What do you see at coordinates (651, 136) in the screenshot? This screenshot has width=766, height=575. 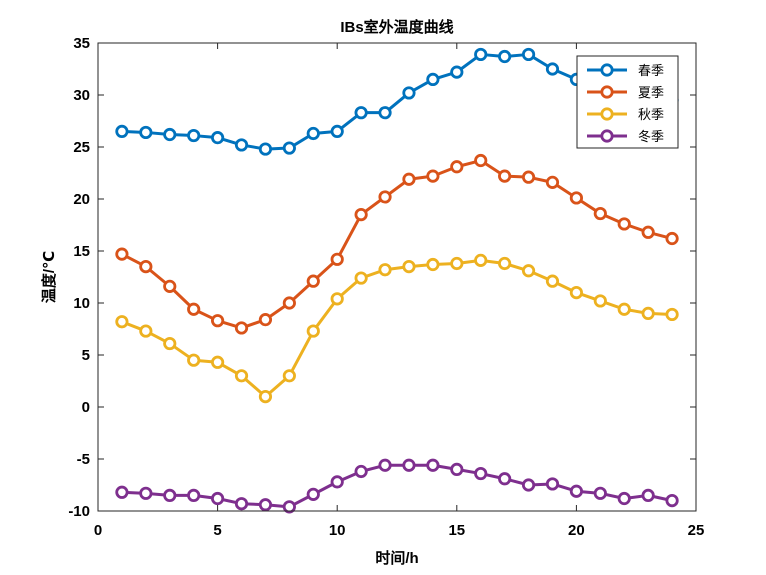 I see `legend-label: 冬季` at bounding box center [651, 136].